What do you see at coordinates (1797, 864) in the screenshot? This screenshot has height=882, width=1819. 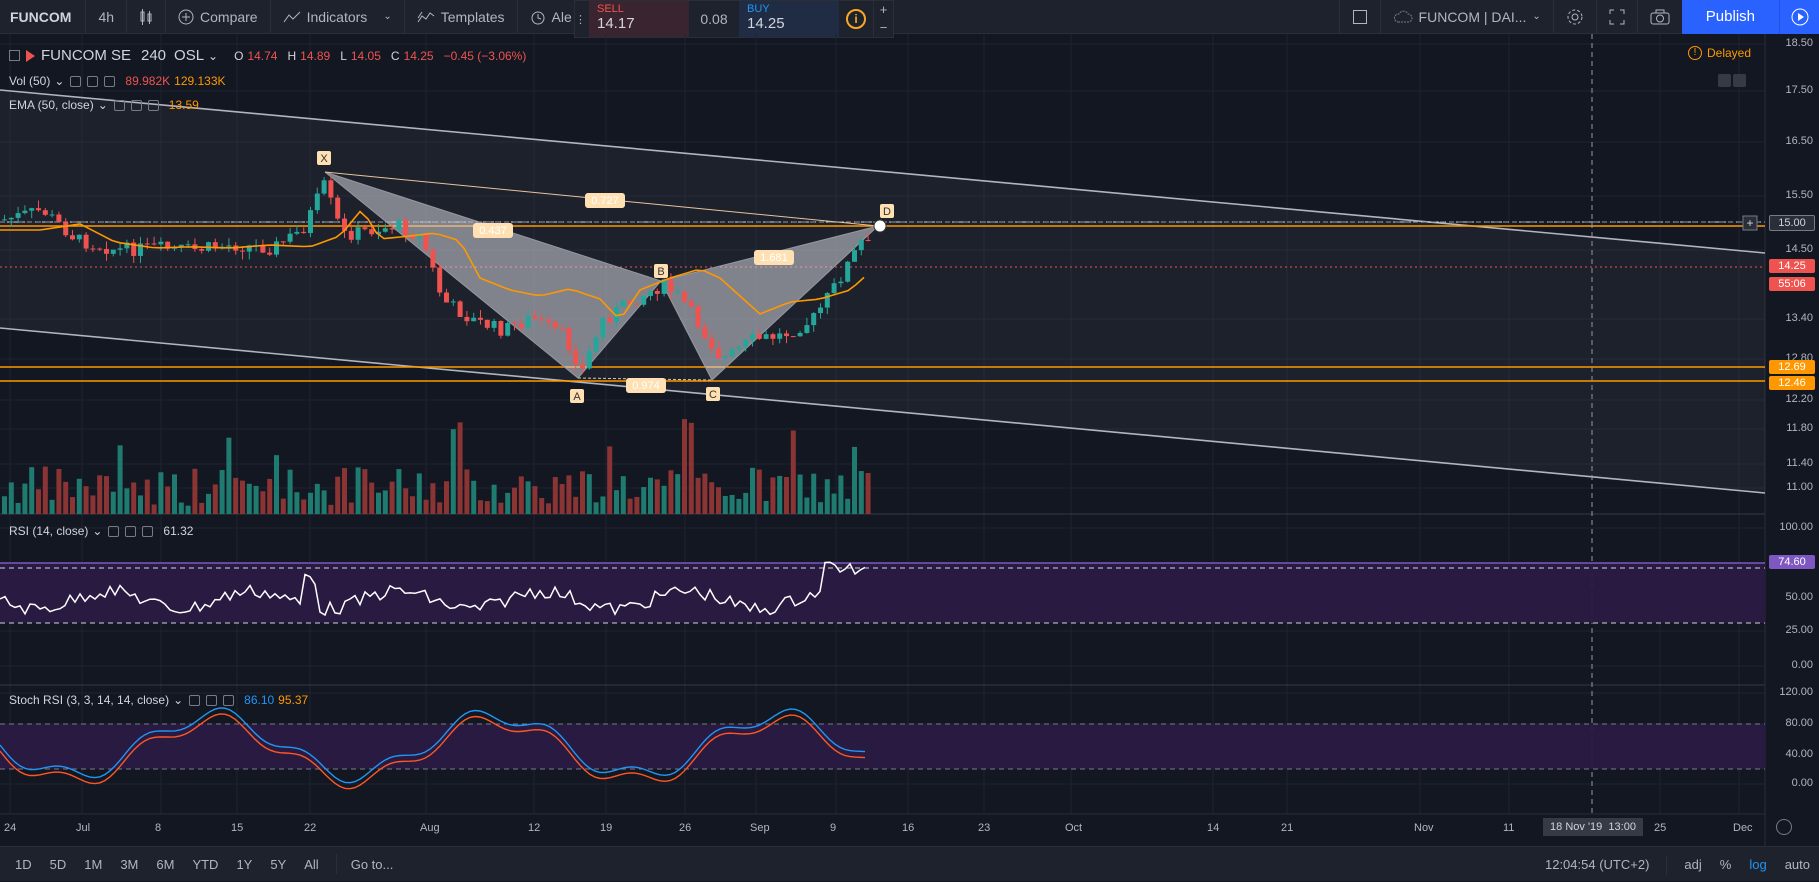 I see `auto-toggle: auto` at bounding box center [1797, 864].